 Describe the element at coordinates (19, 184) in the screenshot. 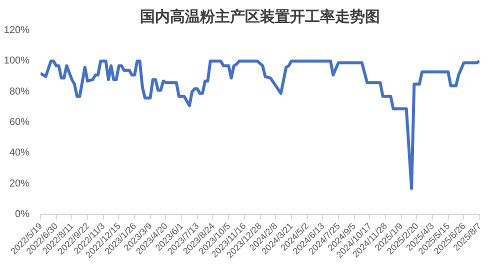

I see `y-tick-label: 20%` at that location.